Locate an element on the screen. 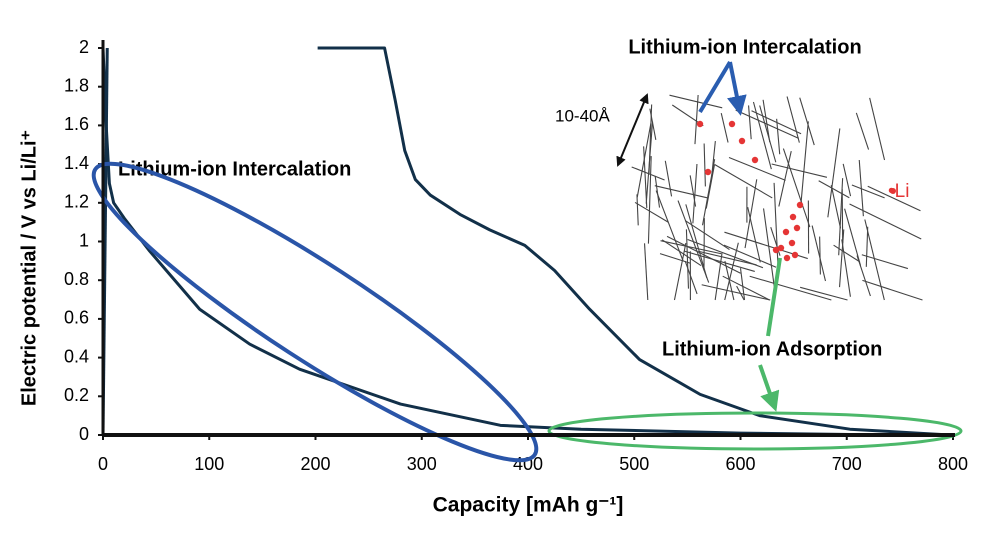 This screenshot has width=991, height=535. y-tick-label: 1.4 is located at coordinates (76, 163).